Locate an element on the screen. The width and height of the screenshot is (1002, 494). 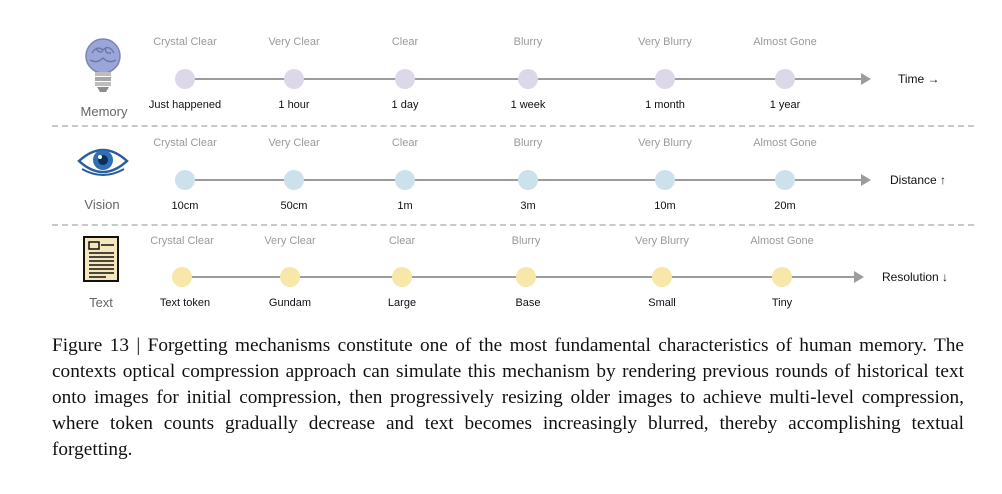
tick-label: 10m is located at coordinates (665, 206).